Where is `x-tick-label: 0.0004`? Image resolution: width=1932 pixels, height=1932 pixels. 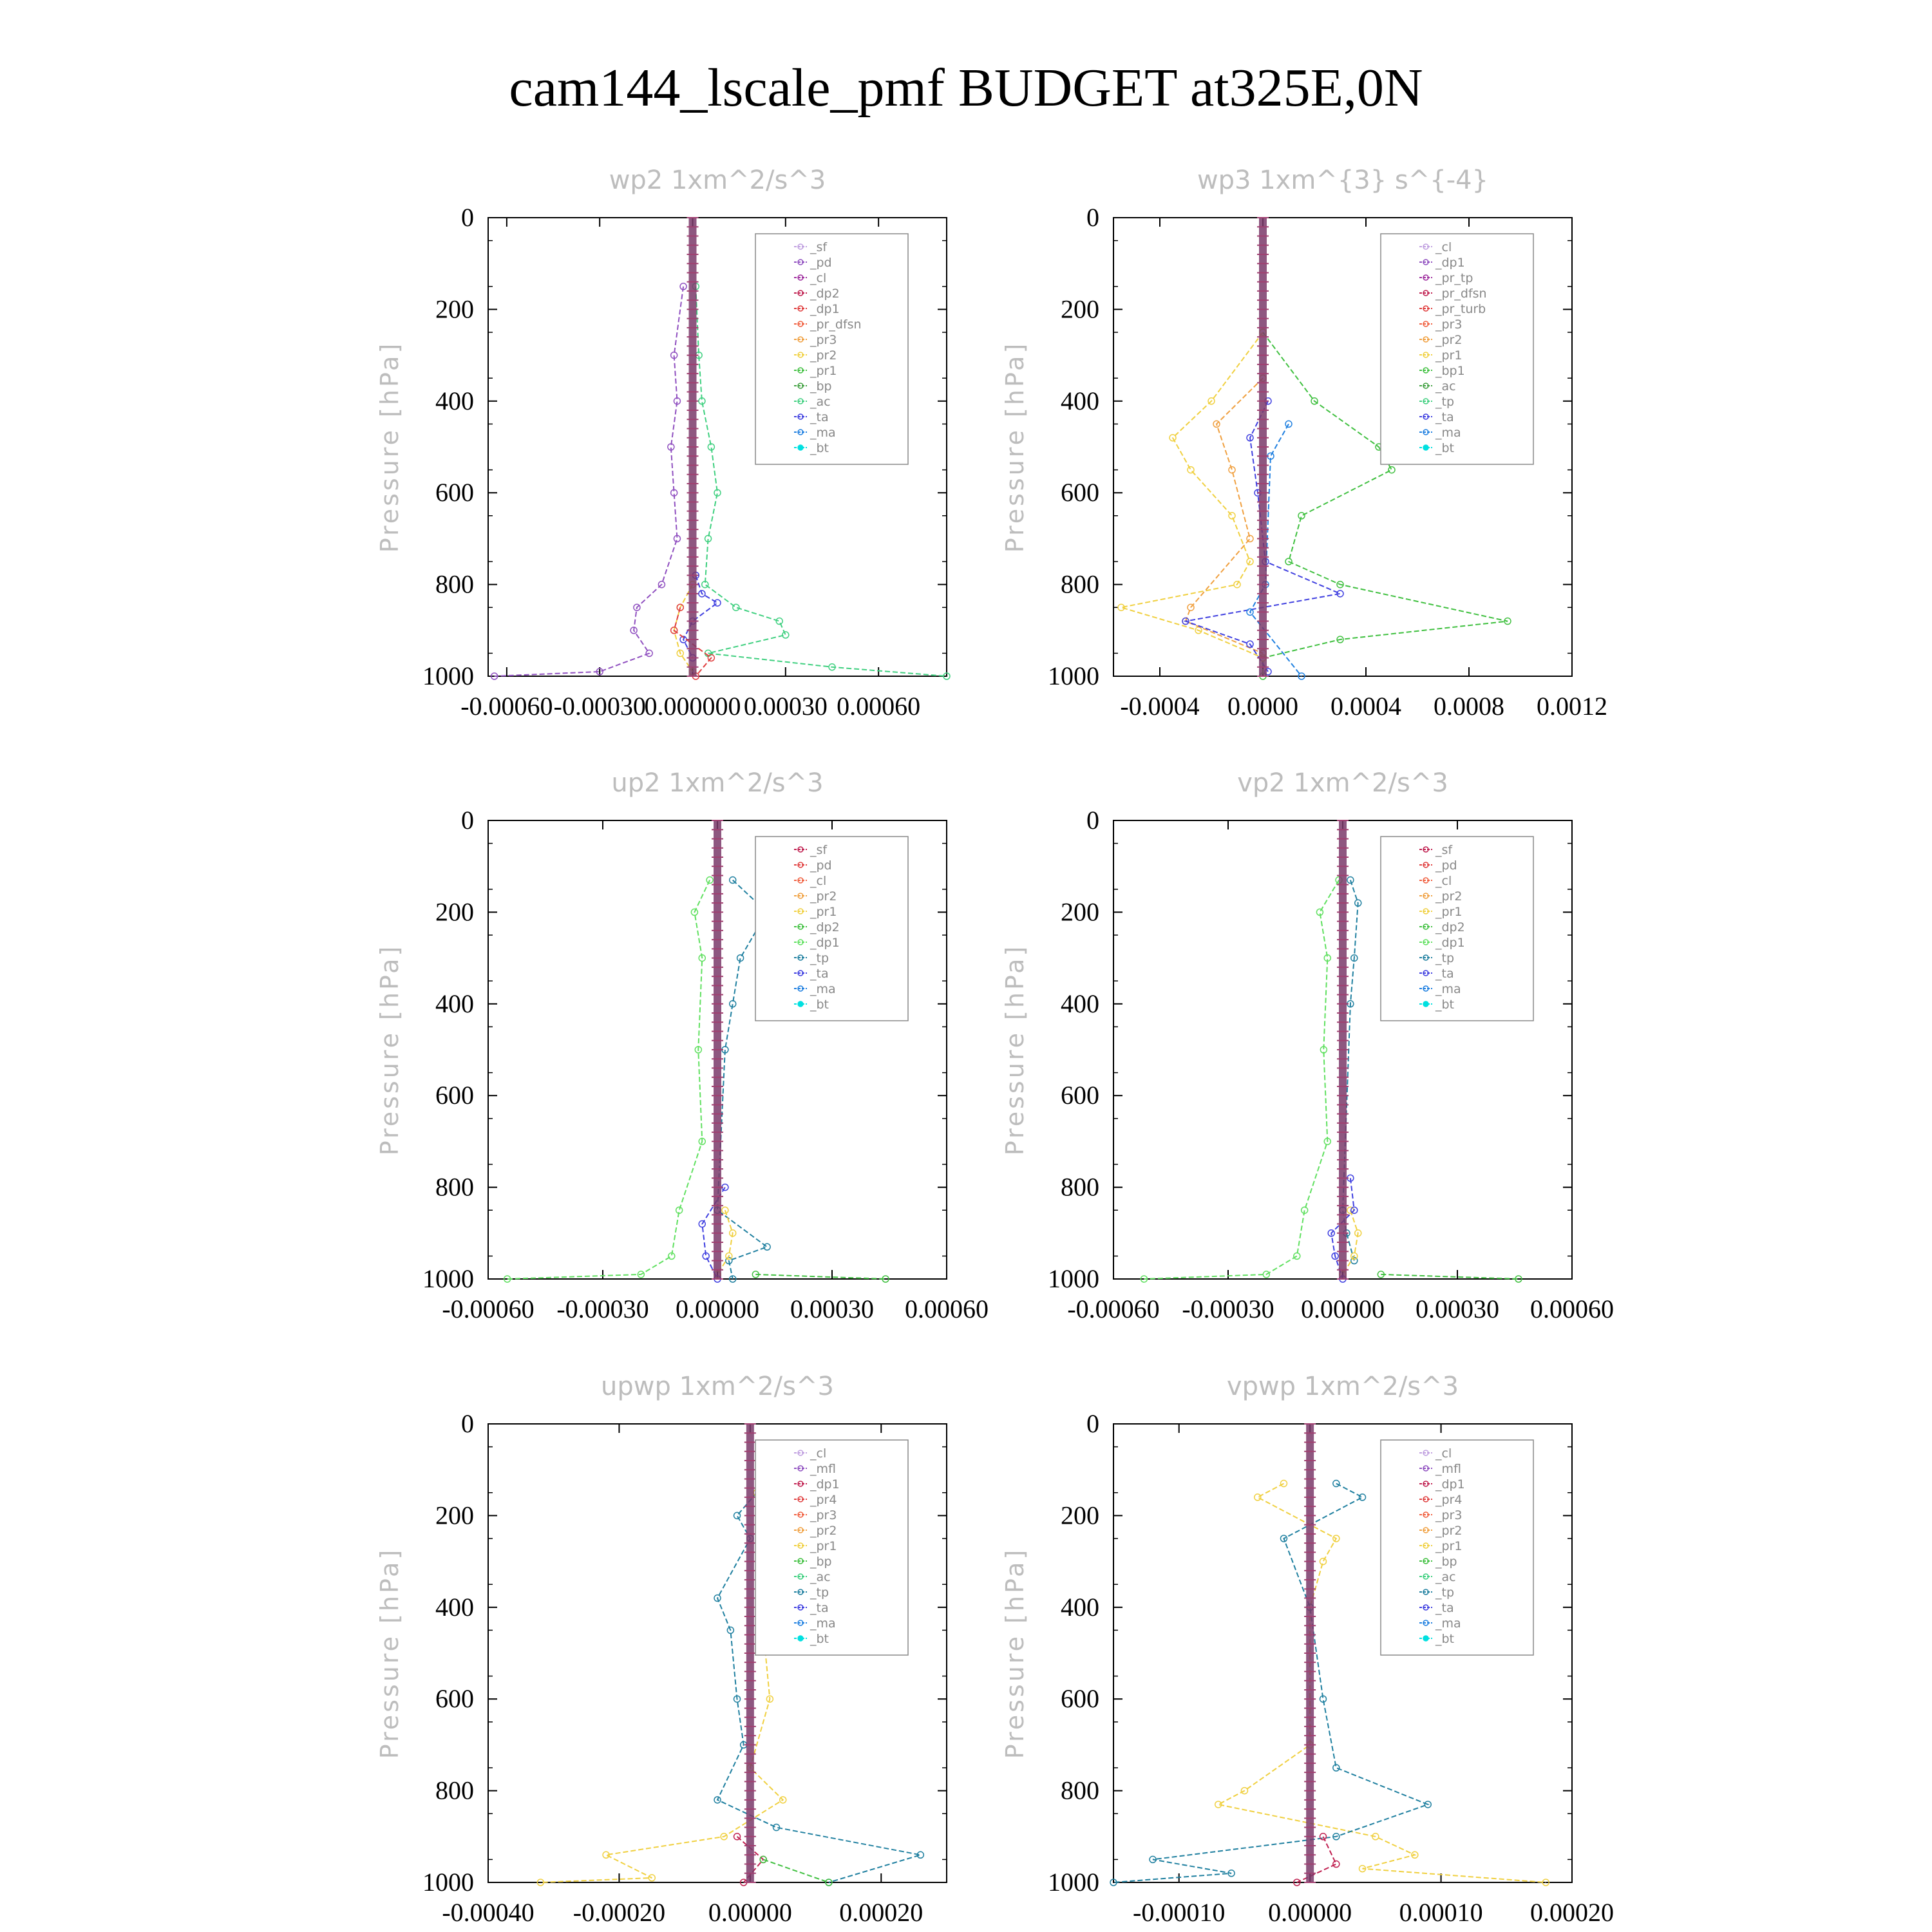
x-tick-label: 0.0004 is located at coordinates (1366, 707).